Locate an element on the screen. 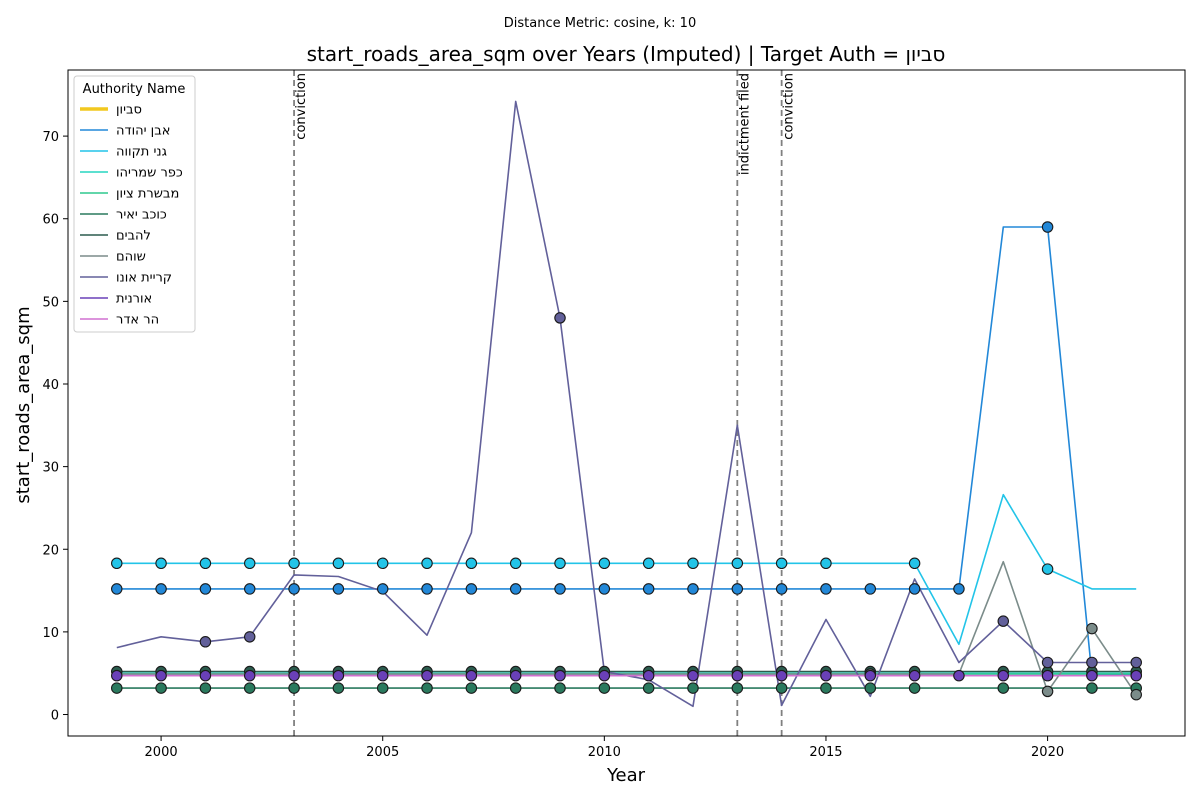 This screenshot has width=1200, height=800. x-tick-label: 2005 is located at coordinates (382, 752).